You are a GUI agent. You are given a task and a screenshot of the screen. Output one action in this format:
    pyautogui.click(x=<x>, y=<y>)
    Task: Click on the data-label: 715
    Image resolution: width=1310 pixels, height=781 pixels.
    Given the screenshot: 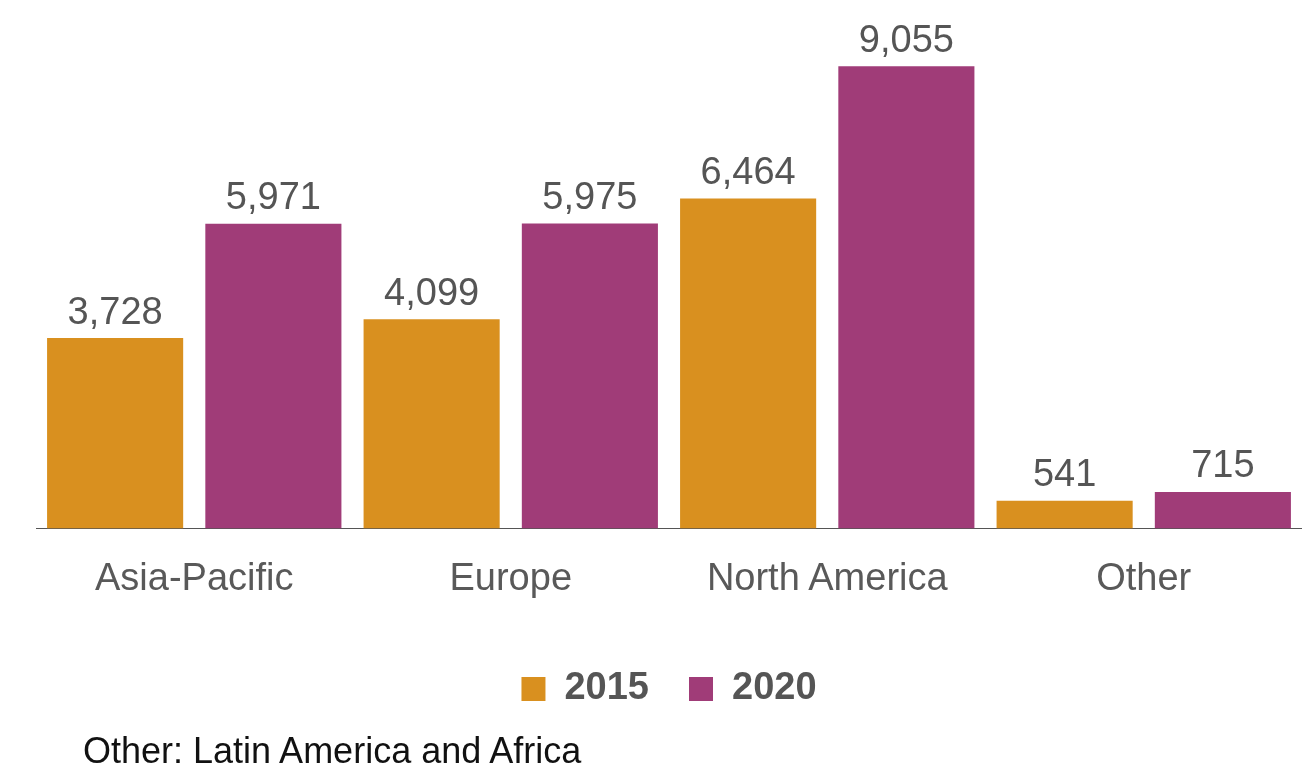 What is the action you would take?
    pyautogui.click(x=1223, y=464)
    